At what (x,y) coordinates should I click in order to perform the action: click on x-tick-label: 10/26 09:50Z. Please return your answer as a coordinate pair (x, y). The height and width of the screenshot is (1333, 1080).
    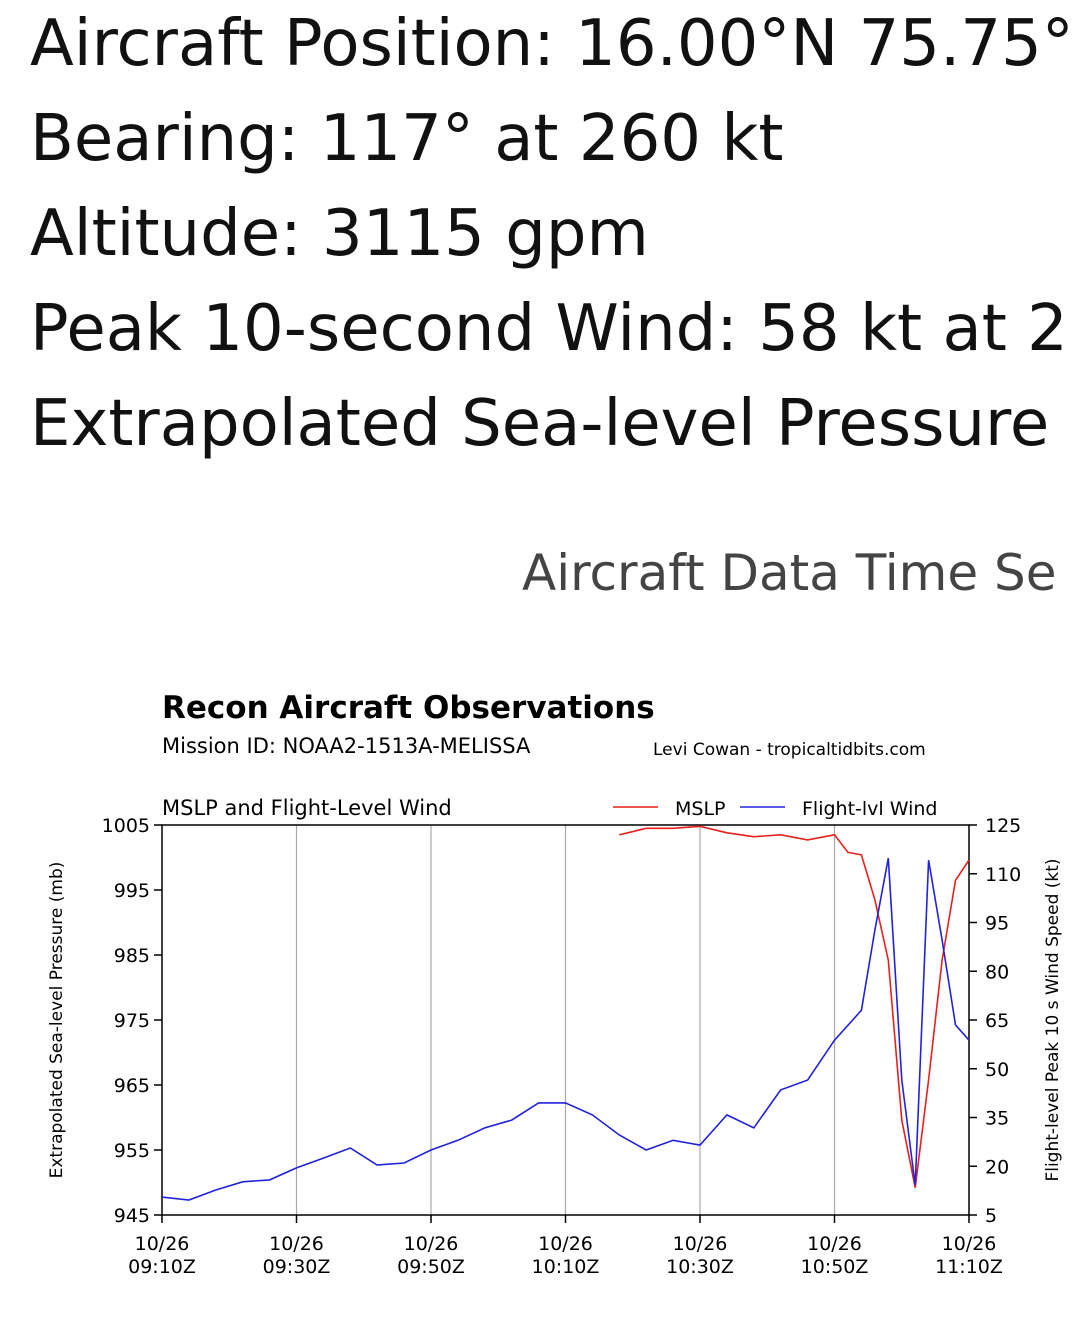
    Looking at the image, I should click on (431, 1255).